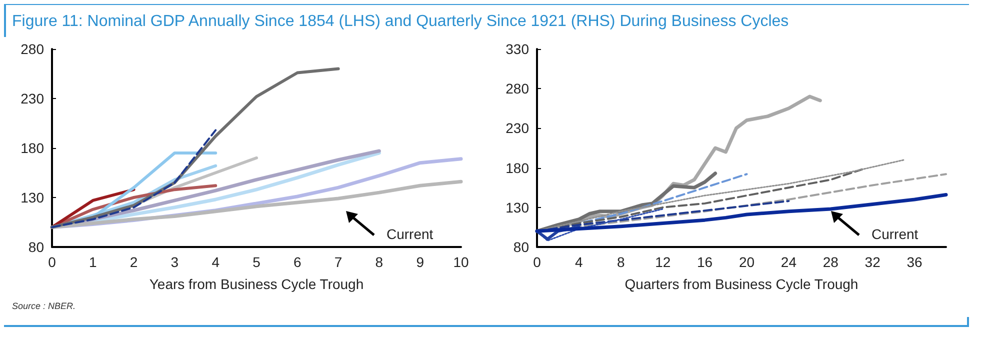  I want to click on x-tick-label: 12, so click(663, 262).